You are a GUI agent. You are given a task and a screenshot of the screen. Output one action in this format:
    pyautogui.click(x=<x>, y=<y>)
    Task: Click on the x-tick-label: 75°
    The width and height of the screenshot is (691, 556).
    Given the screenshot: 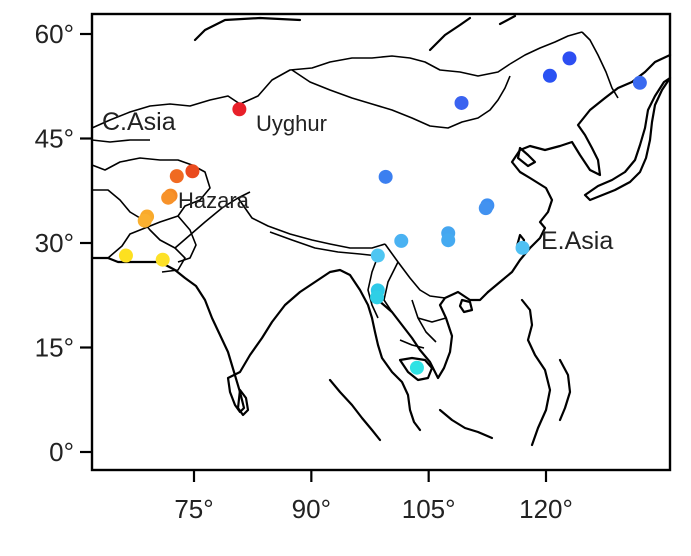 What is the action you would take?
    pyautogui.click(x=193, y=509)
    